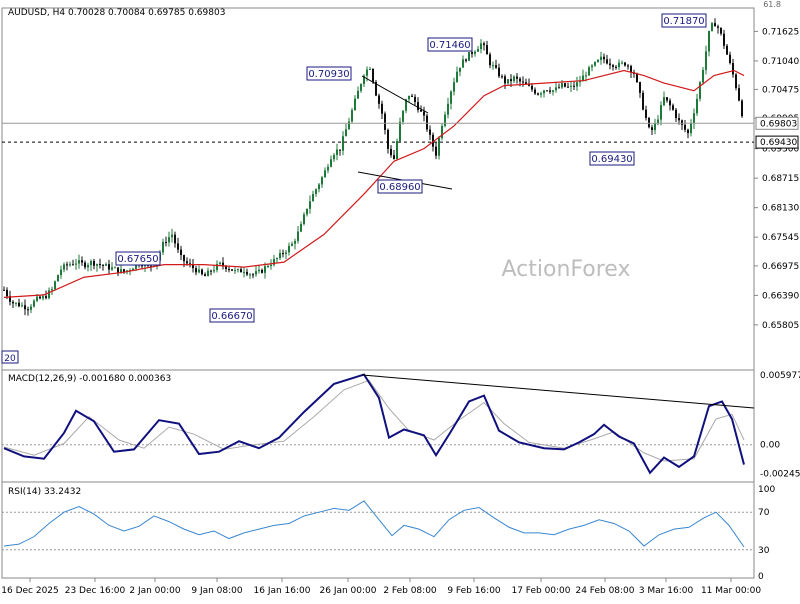 The height and width of the screenshot is (604, 800). What do you see at coordinates (761, 577) in the screenshot?
I see `rsi-tick-label: 0` at bounding box center [761, 577].